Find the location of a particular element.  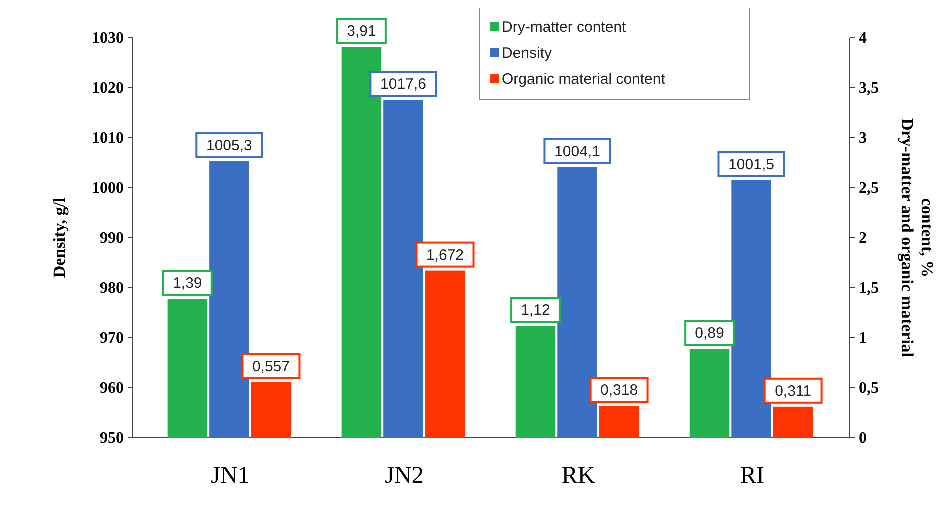

y2-tick-label: 1,5 is located at coordinates (869, 288).